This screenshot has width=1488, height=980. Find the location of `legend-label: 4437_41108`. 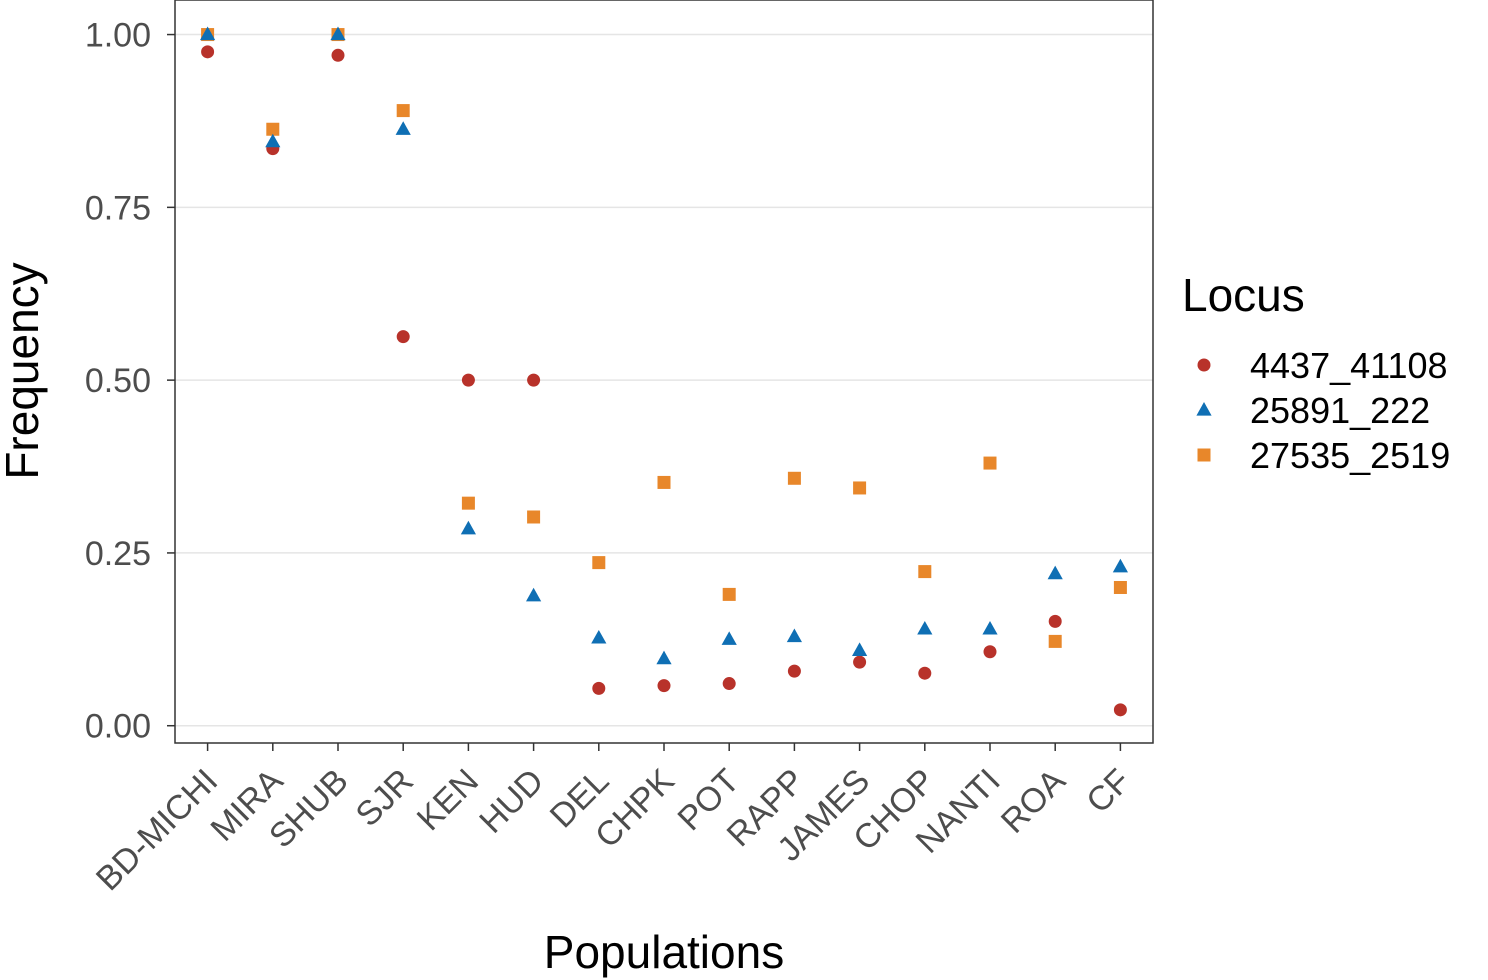

legend-label: 4437_41108 is located at coordinates (1349, 365).